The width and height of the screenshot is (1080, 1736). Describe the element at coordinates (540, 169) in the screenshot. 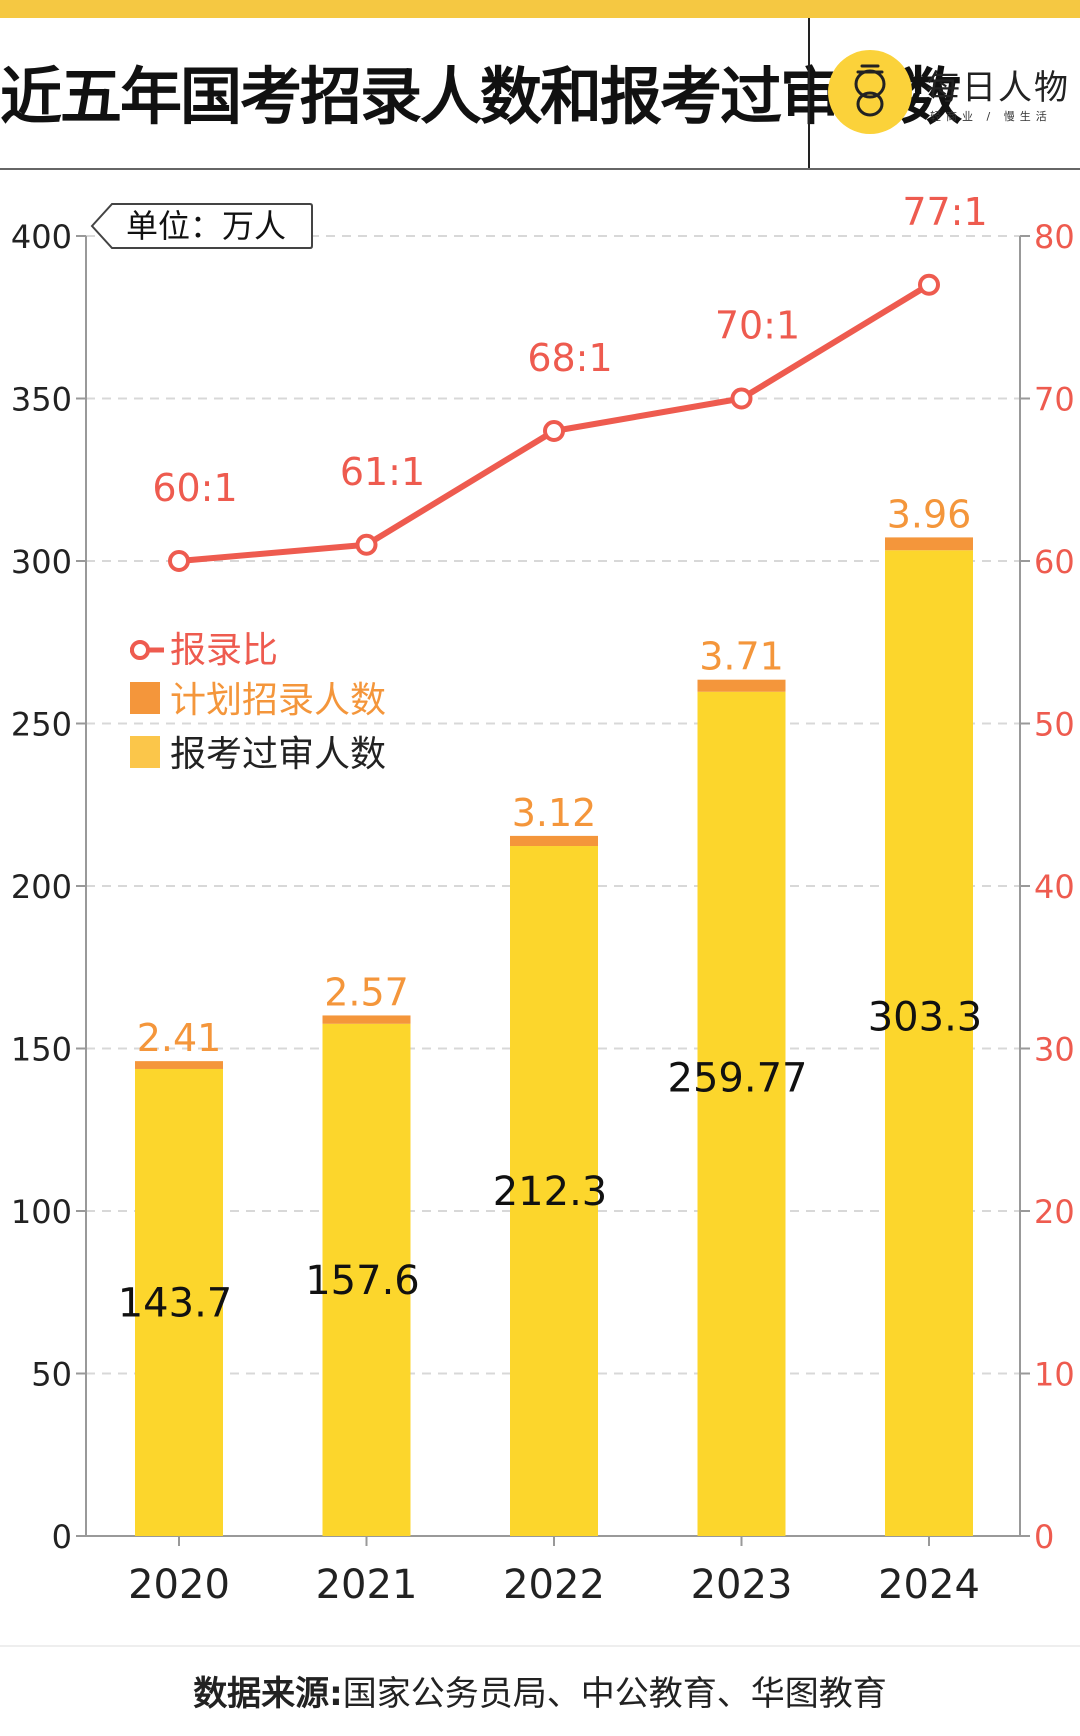

I see `header-rule` at that location.